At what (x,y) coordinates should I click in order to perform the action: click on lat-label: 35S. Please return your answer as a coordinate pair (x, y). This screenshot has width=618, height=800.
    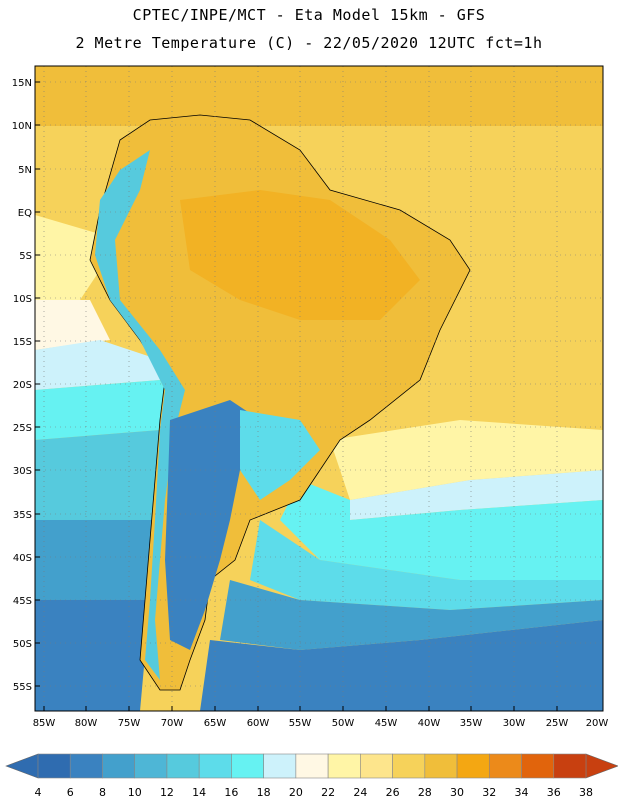
    Looking at the image, I should click on (22, 515).